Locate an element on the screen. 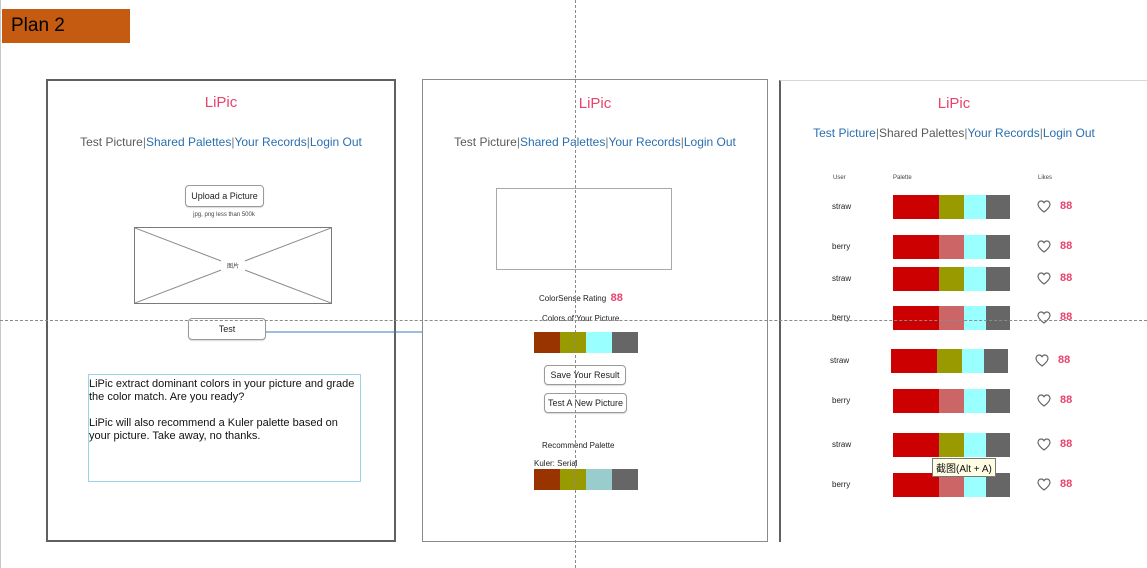  plan-label: Plan 2 is located at coordinates (66, 26).